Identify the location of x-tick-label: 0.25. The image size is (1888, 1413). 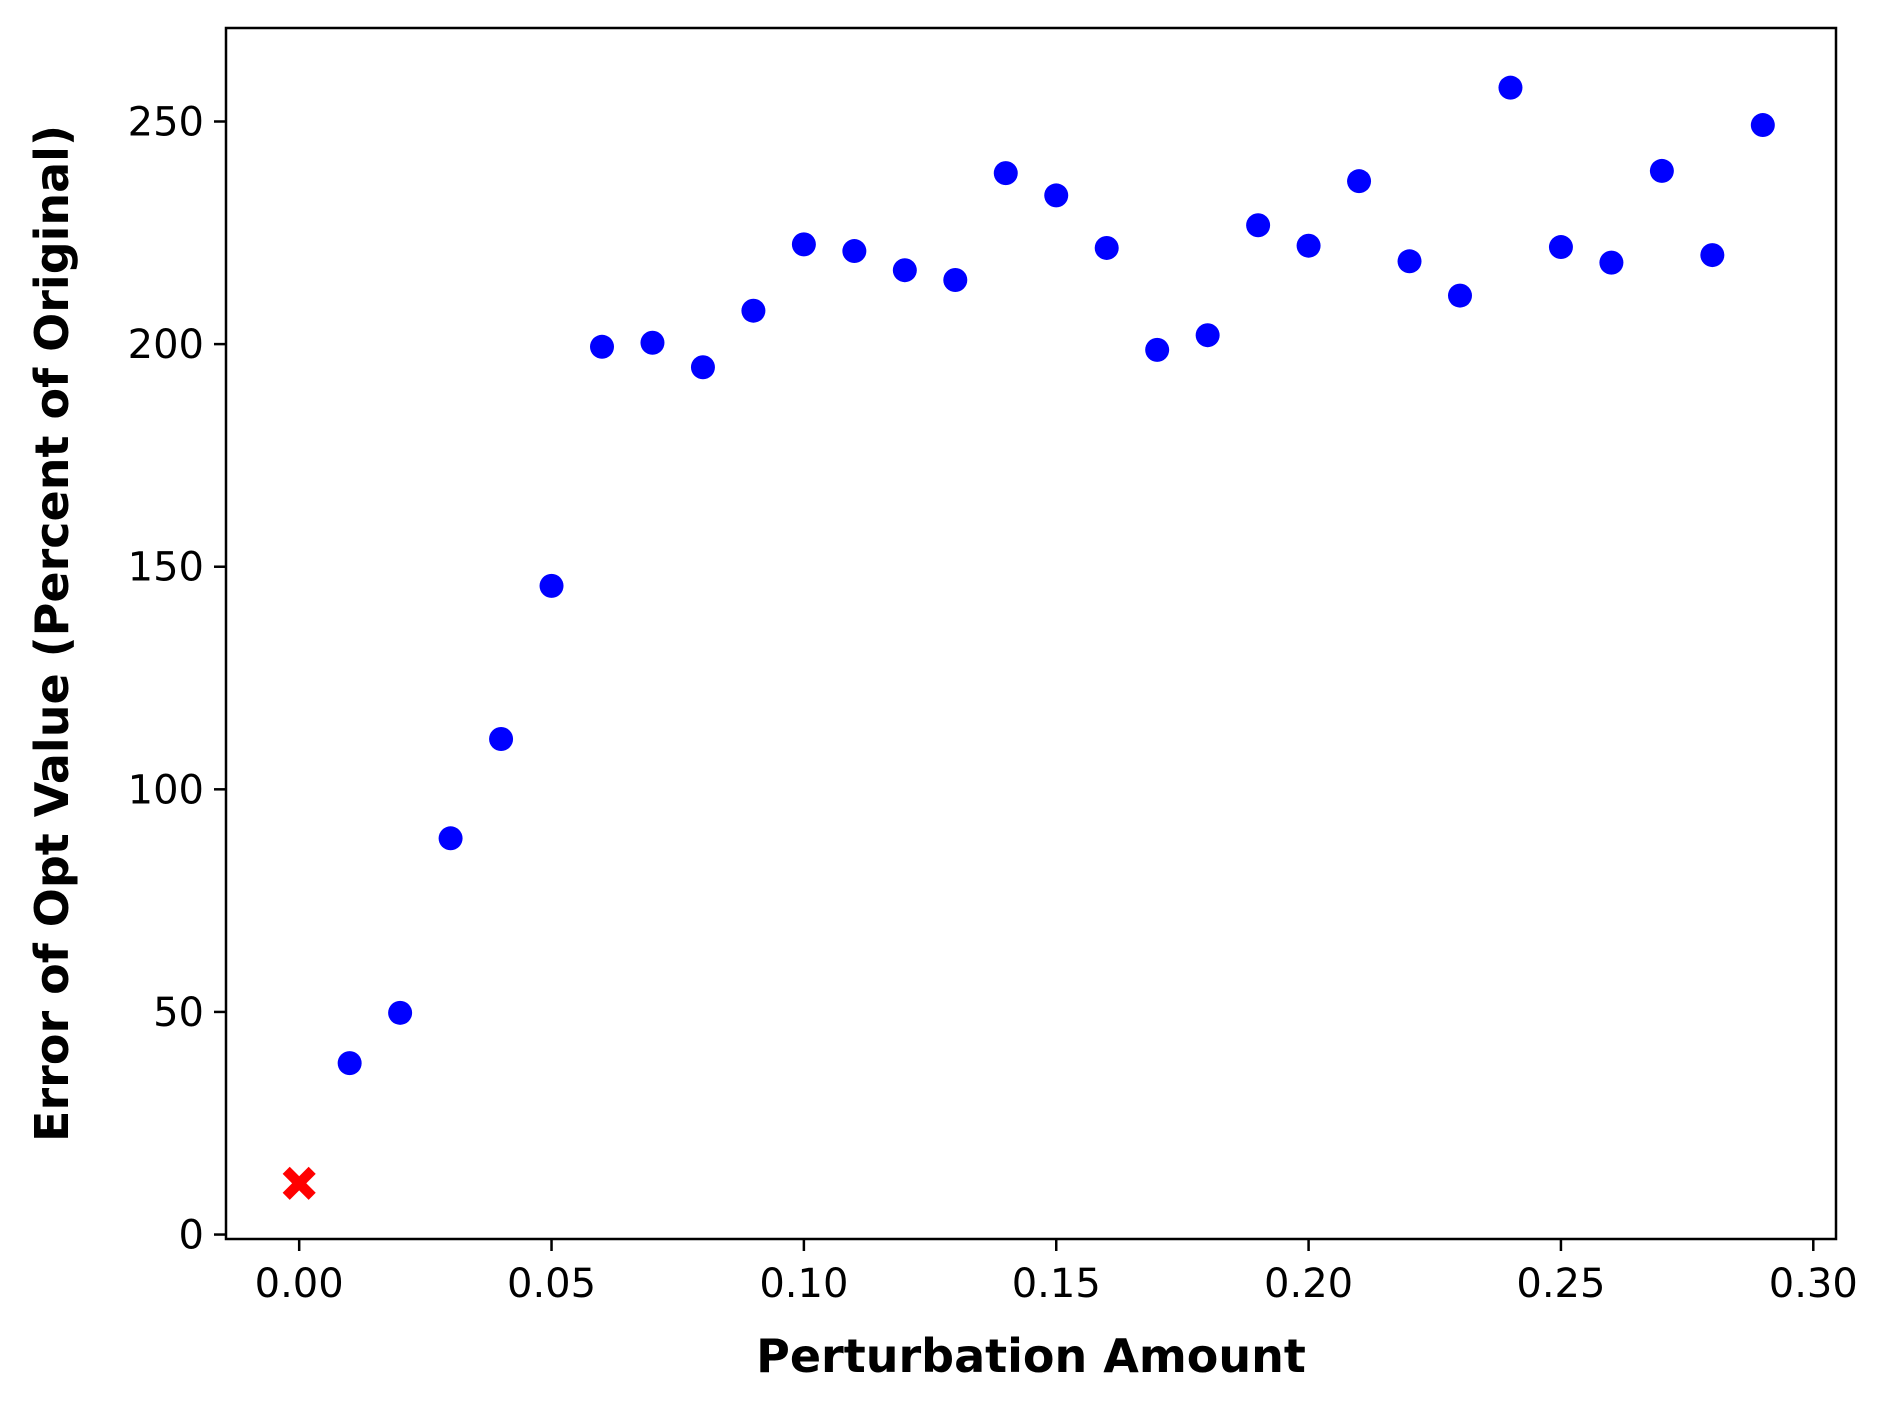
(1560, 1284).